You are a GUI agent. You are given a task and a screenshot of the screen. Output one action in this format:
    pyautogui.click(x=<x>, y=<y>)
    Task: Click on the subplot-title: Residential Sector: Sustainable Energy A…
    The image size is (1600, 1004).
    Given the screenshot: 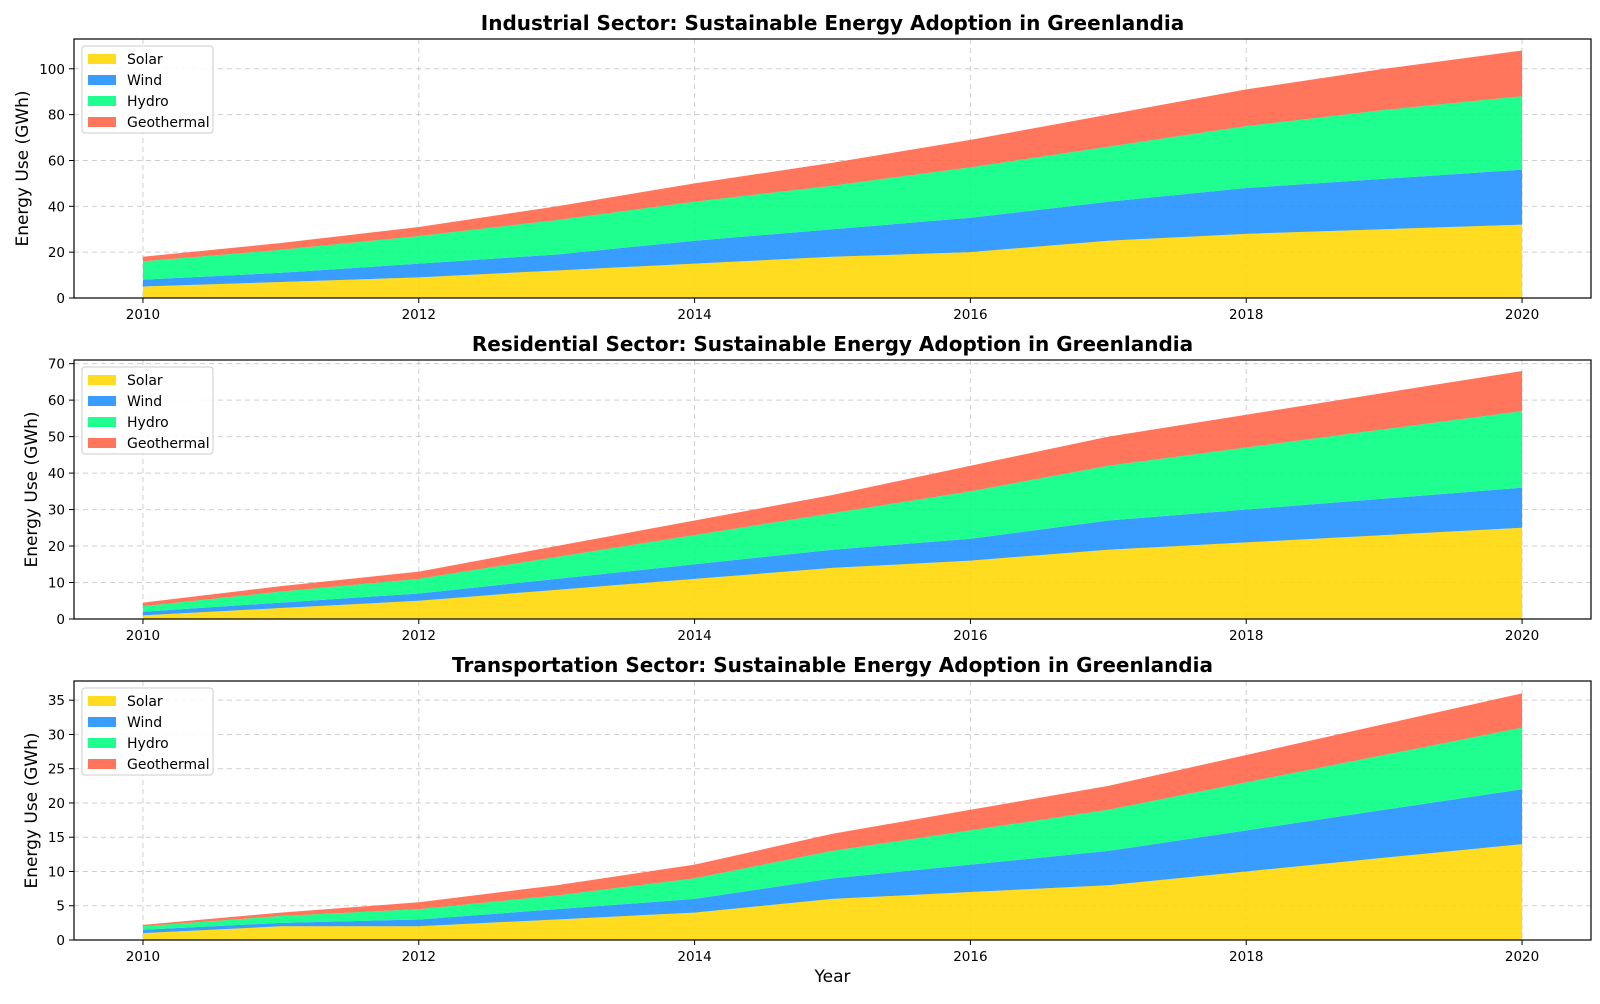 What is the action you would take?
    pyautogui.click(x=832, y=344)
    